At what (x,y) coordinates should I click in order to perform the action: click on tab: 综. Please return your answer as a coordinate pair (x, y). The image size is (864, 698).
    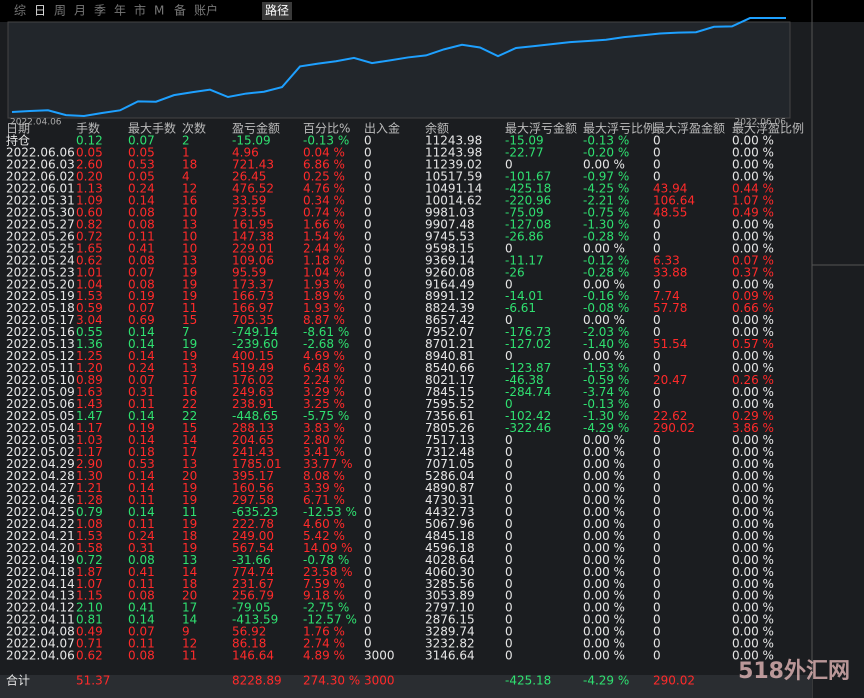
    Looking at the image, I should click on (20, 11).